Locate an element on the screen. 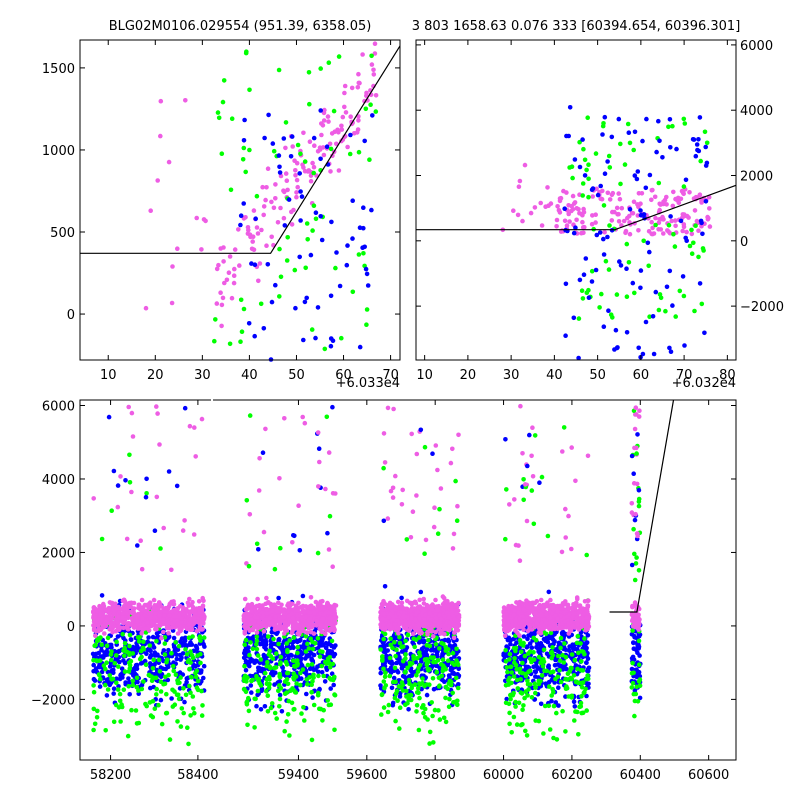 This screenshot has height=800, width=800. y-tick-label: −2000 is located at coordinates (762, 307).